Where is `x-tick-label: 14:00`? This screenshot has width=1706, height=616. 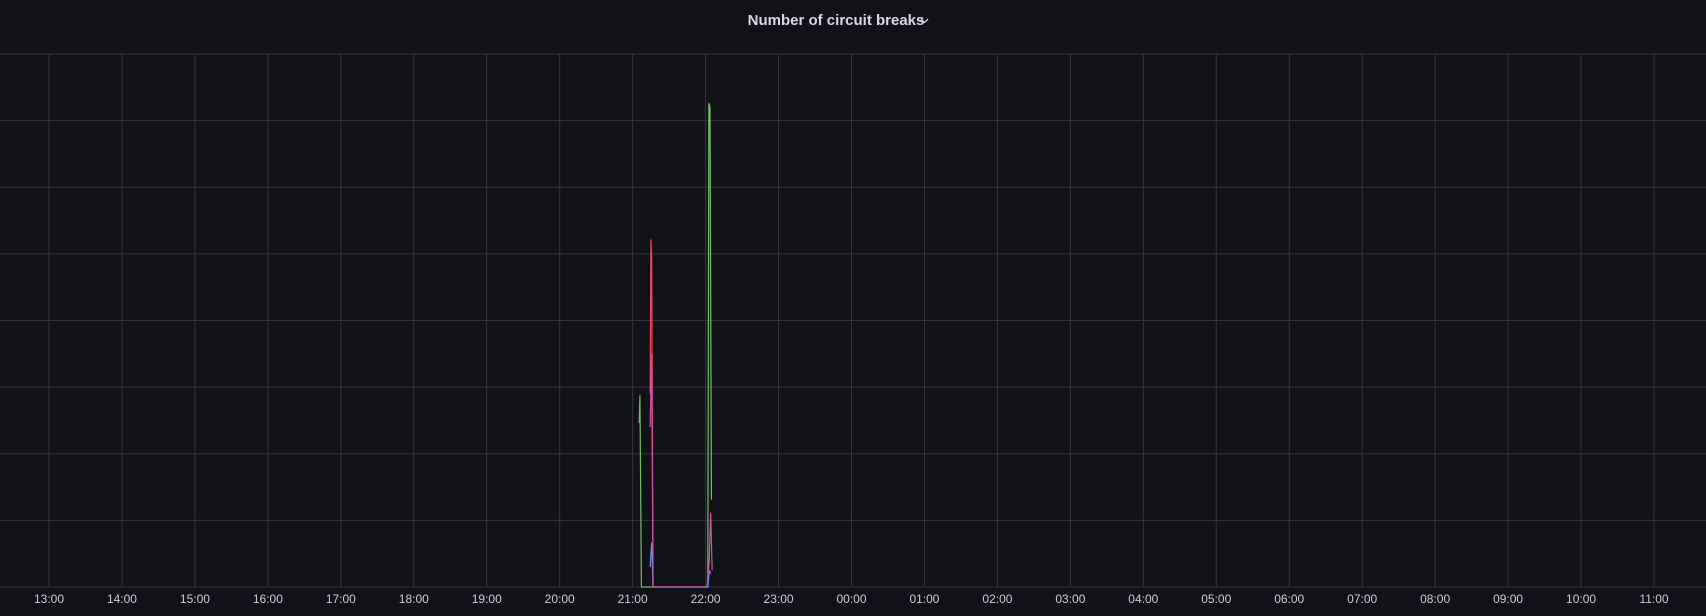 x-tick-label: 14:00 is located at coordinates (122, 599).